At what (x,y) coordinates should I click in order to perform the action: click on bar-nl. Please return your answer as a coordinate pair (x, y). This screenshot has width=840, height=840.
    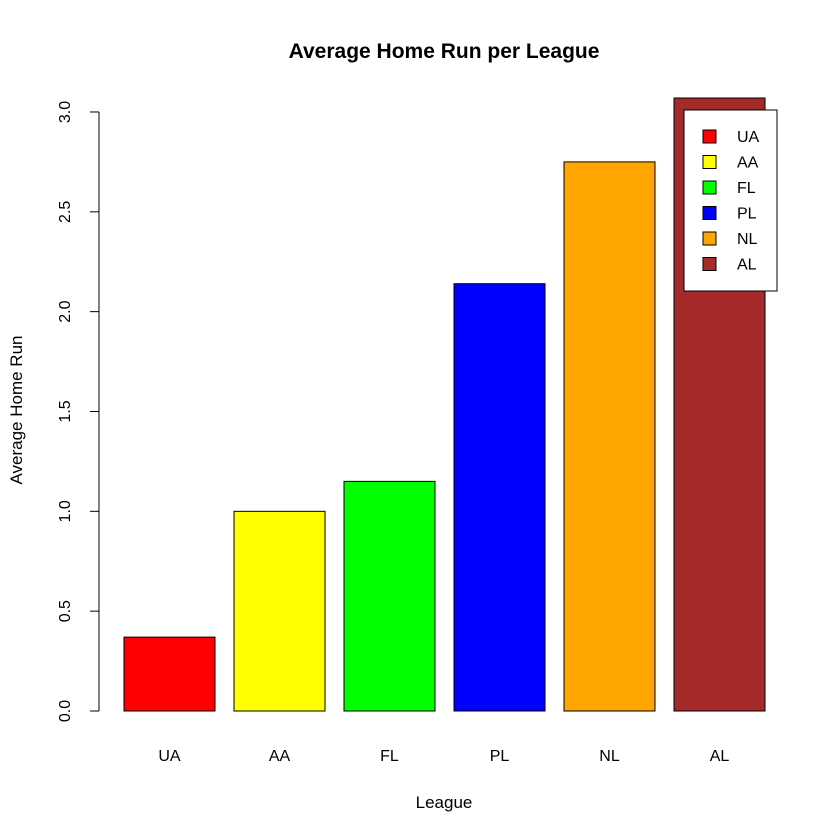
    Looking at the image, I should click on (609, 436).